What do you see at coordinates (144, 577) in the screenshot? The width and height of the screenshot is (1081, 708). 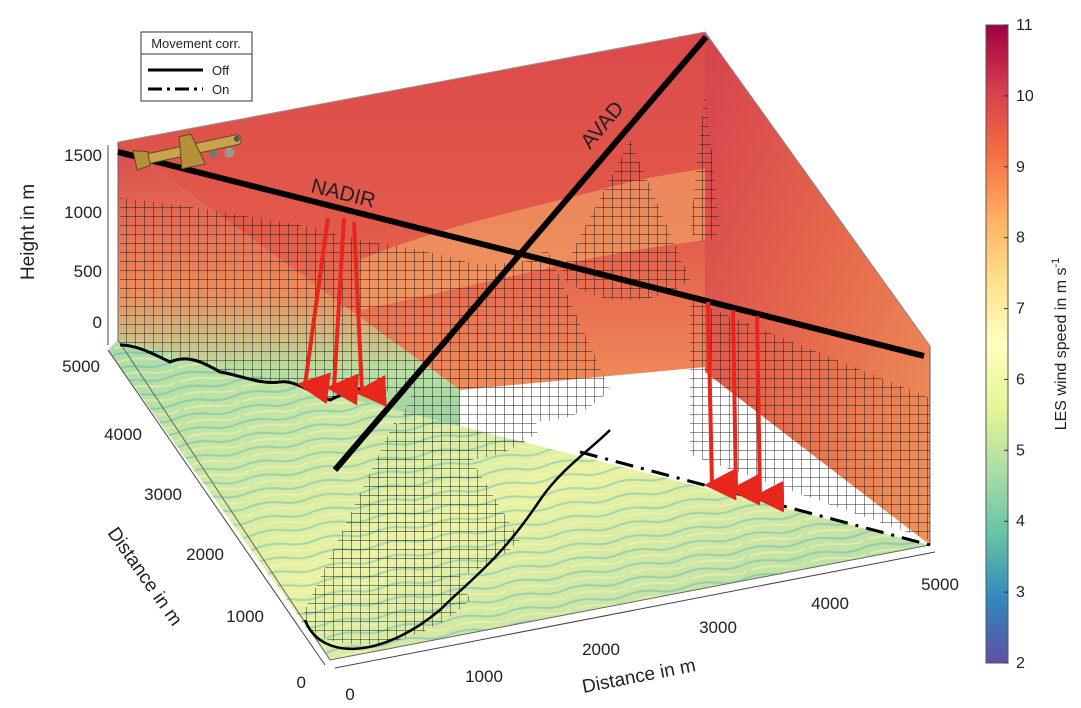 I see `y-axis-label: Distance in m` at bounding box center [144, 577].